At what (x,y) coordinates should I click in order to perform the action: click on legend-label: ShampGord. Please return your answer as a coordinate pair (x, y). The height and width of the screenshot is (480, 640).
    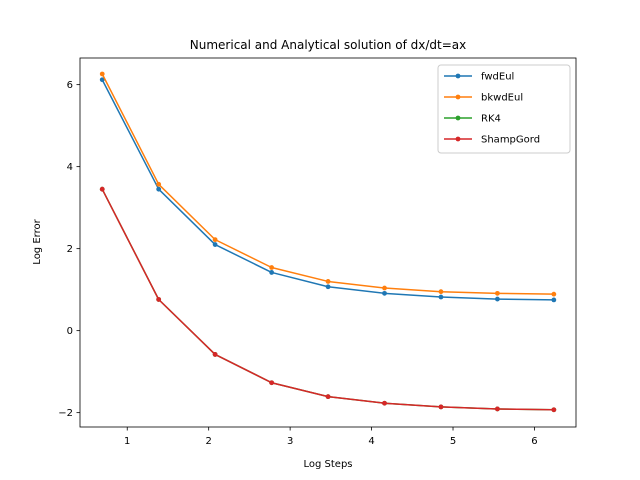
    Looking at the image, I should click on (510, 140).